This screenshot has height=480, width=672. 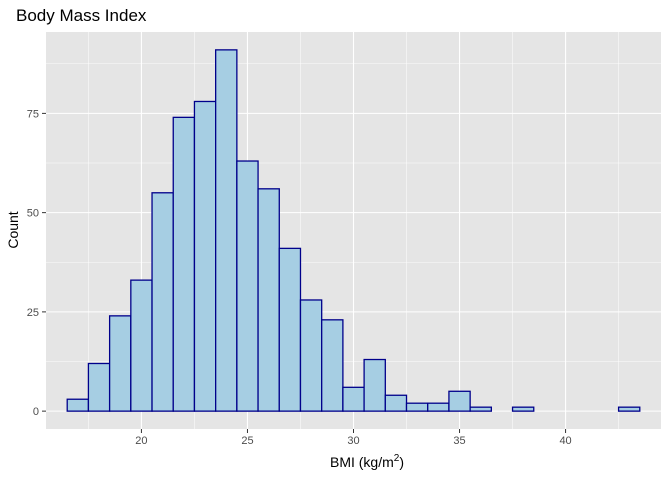 I want to click on y-axis-ticks: 0 25 50 75, so click(x=36, y=263).